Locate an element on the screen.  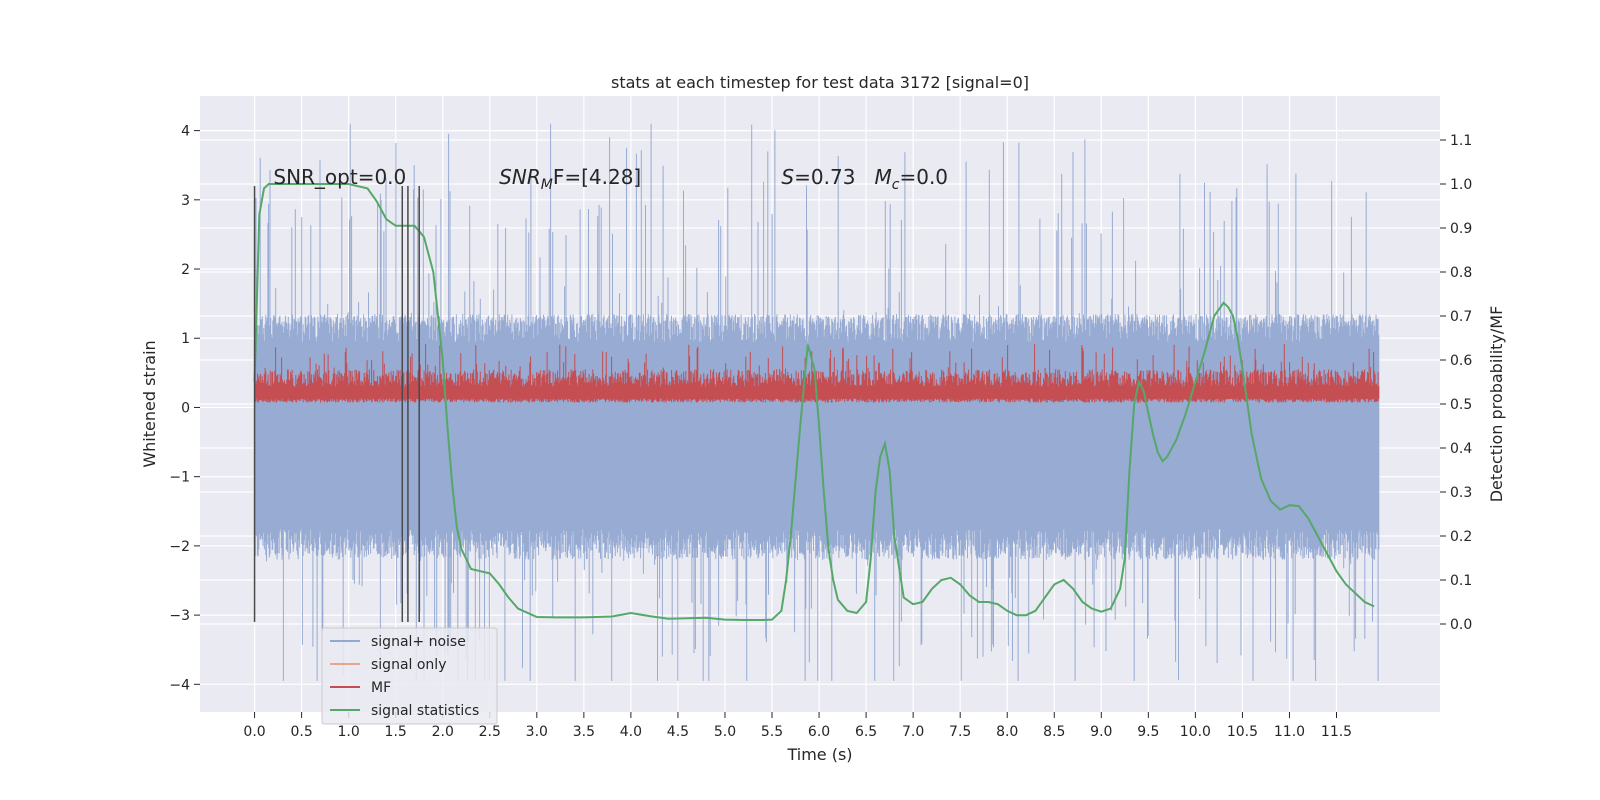
x-tick-label: 11.5 is located at coordinates (1336, 732).